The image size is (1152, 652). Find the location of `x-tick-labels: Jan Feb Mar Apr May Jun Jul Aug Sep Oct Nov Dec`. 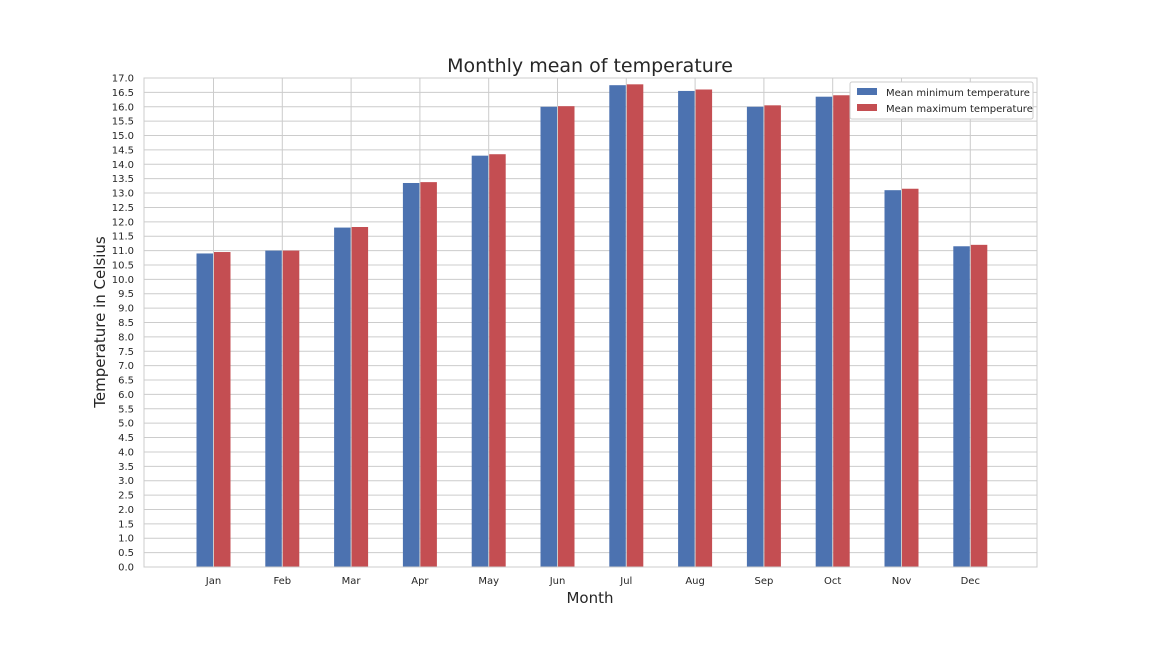

x-tick-labels: Jan Feb Mar Apr May Jun Jul Aug Sep Oct Nov Dec is located at coordinates (592, 581).